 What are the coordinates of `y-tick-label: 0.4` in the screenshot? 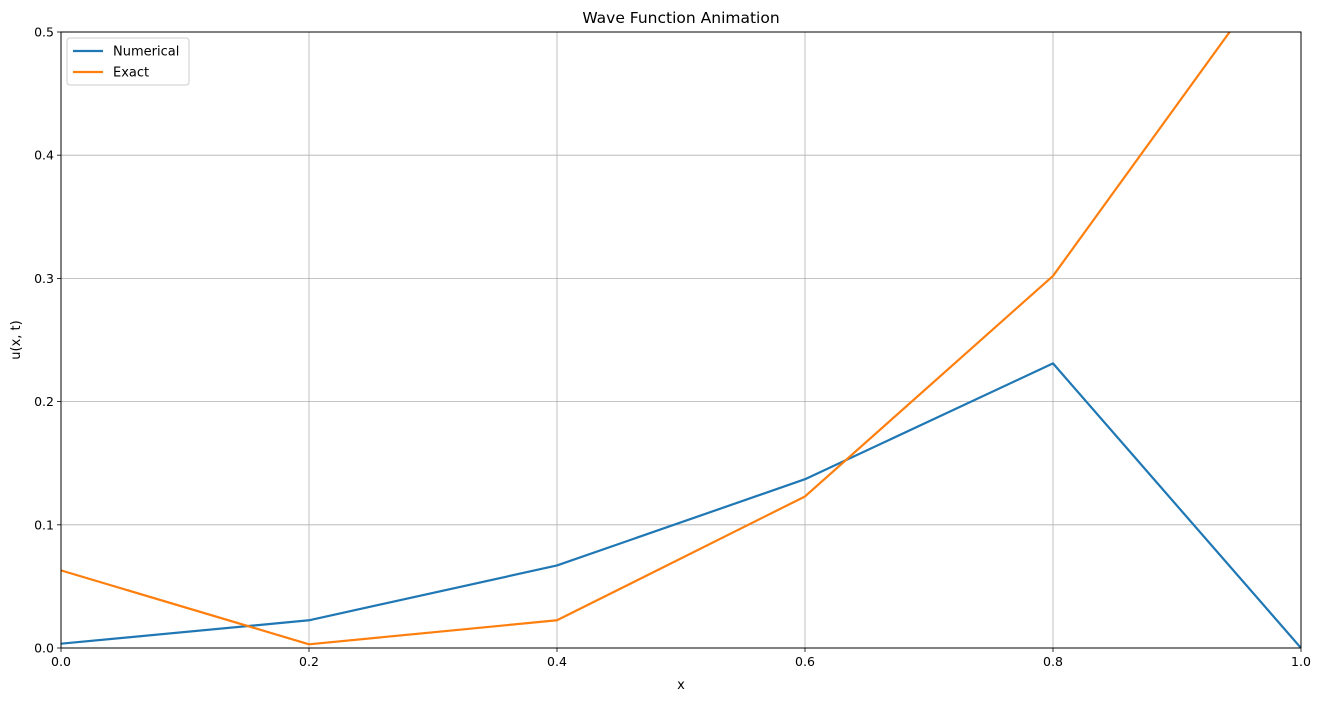 It's located at (44, 155).